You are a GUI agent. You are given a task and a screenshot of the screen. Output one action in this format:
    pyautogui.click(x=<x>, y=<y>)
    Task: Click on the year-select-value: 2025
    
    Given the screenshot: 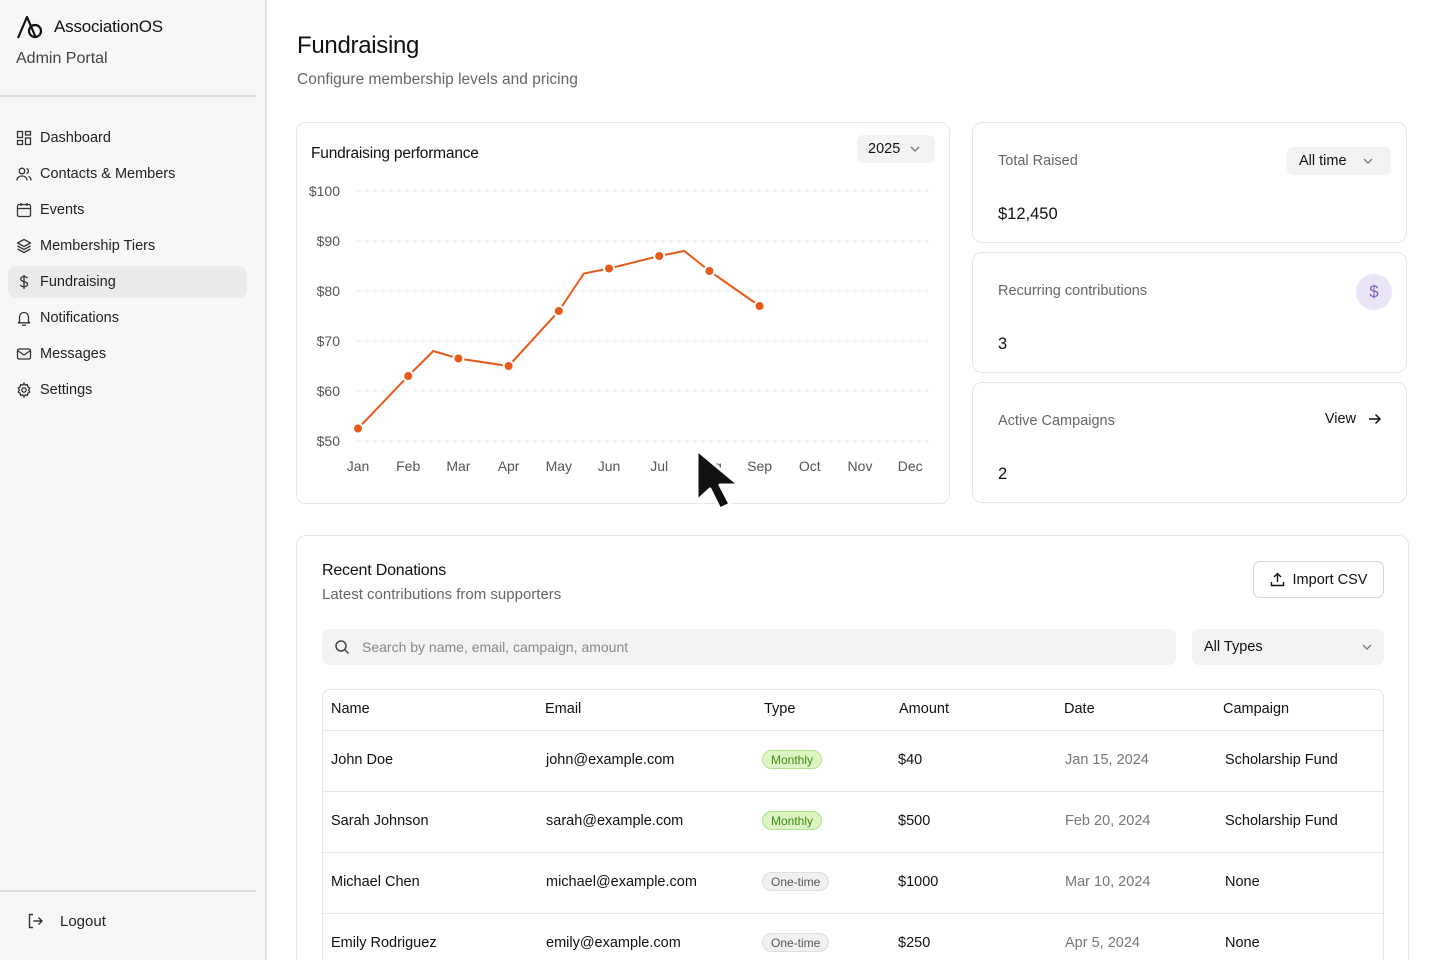 What is the action you would take?
    pyautogui.click(x=884, y=149)
    